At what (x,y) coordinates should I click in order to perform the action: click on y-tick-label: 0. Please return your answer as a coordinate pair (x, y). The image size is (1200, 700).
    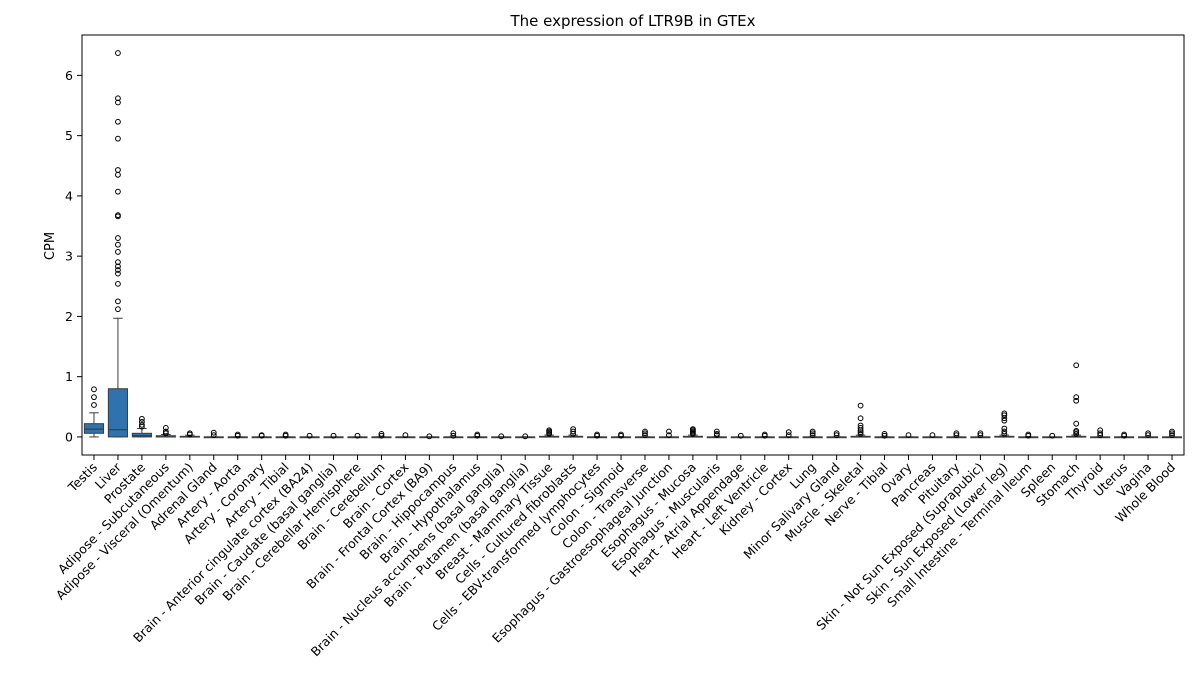
    Looking at the image, I should click on (69, 436).